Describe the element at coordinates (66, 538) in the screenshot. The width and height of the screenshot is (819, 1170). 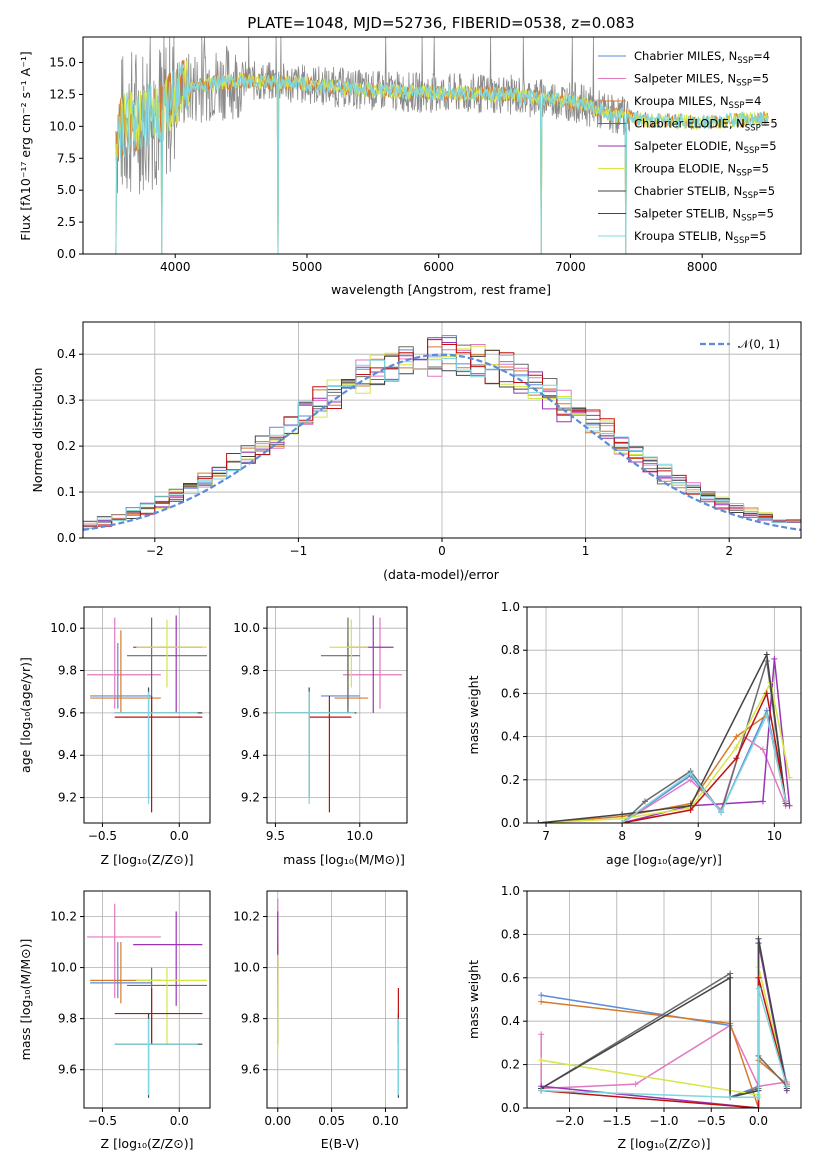
I see `residual-ytick-label: 0.0` at that location.